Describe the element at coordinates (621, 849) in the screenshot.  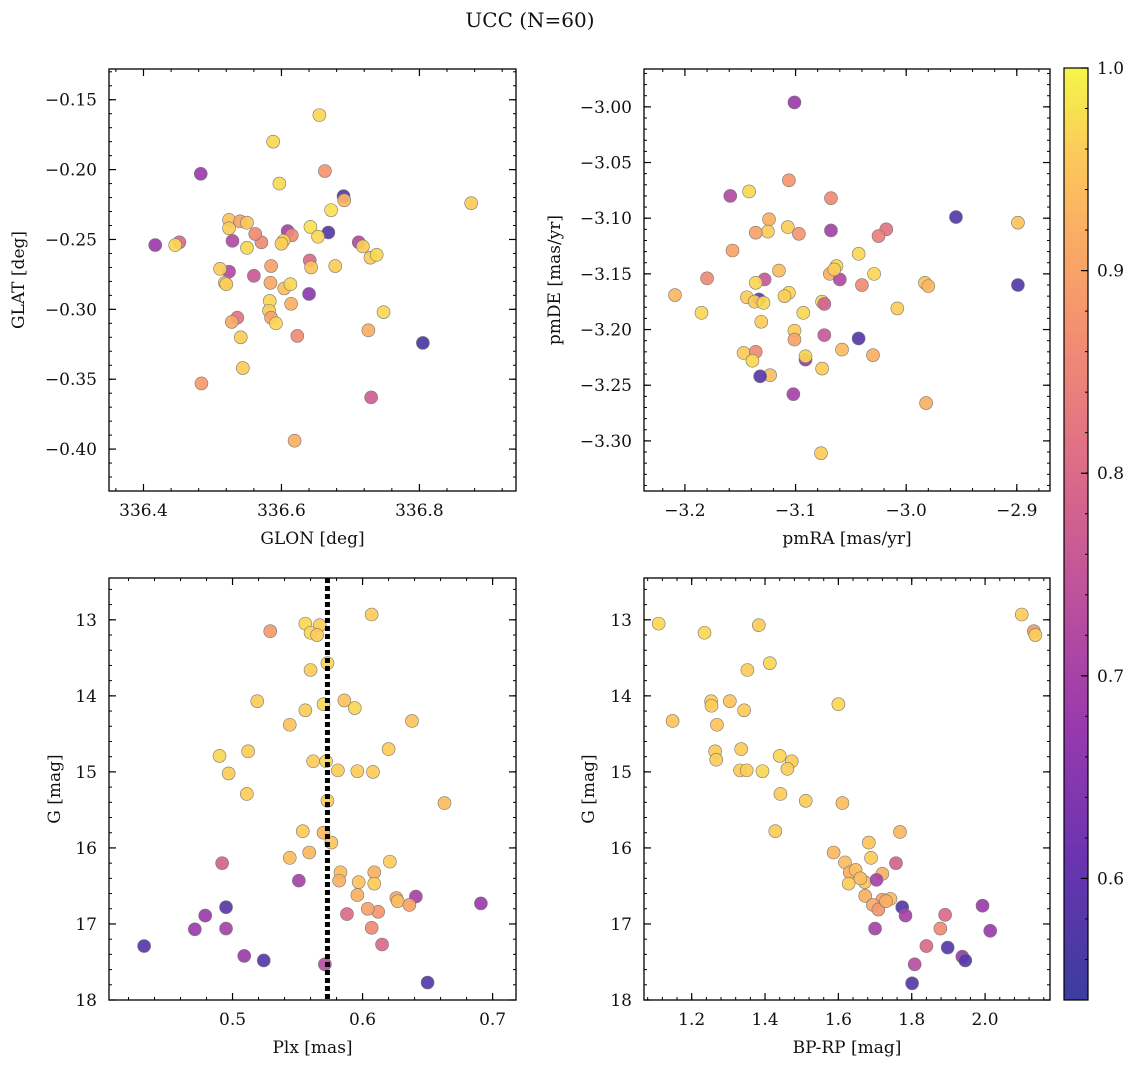
I see `y-tick-label: 16` at that location.